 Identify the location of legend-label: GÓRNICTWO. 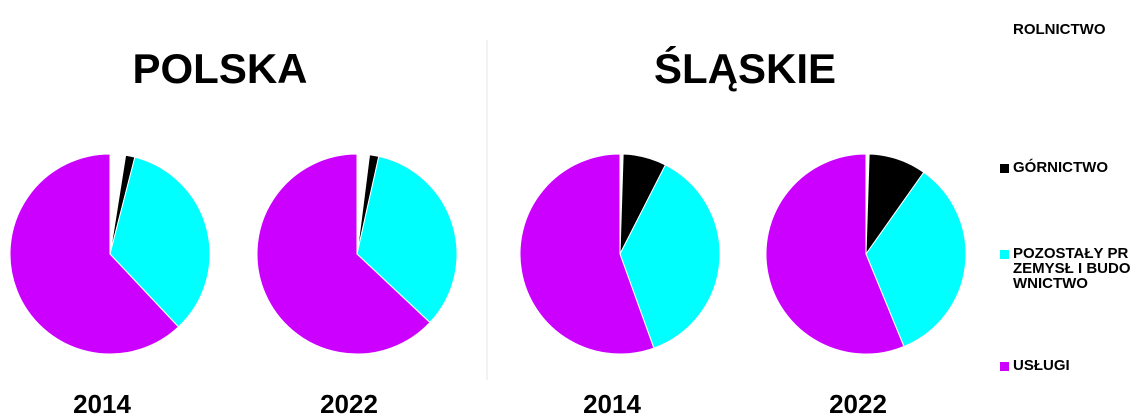
(1060, 167).